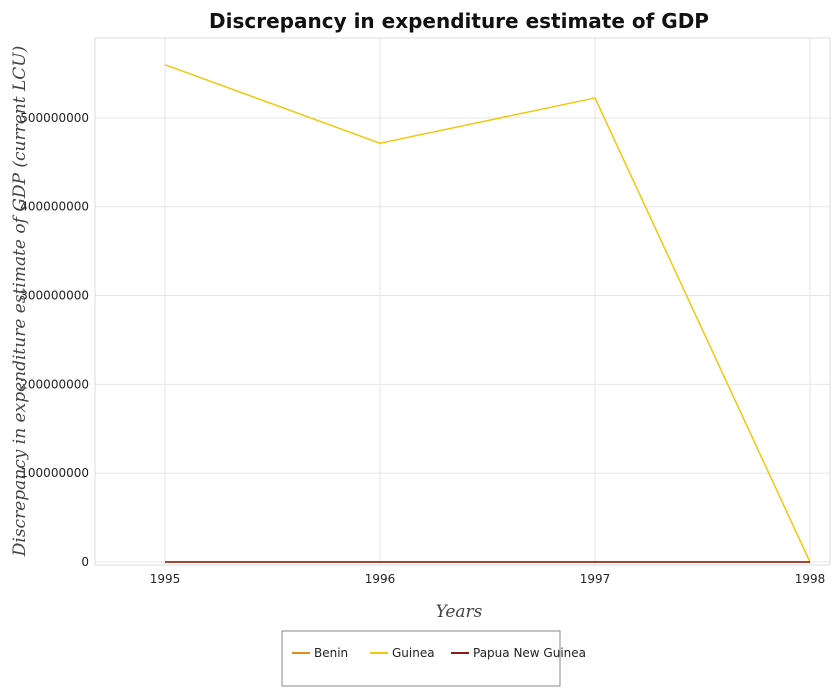  Describe the element at coordinates (413, 653) in the screenshot. I see `legend-label: Guinea` at that location.